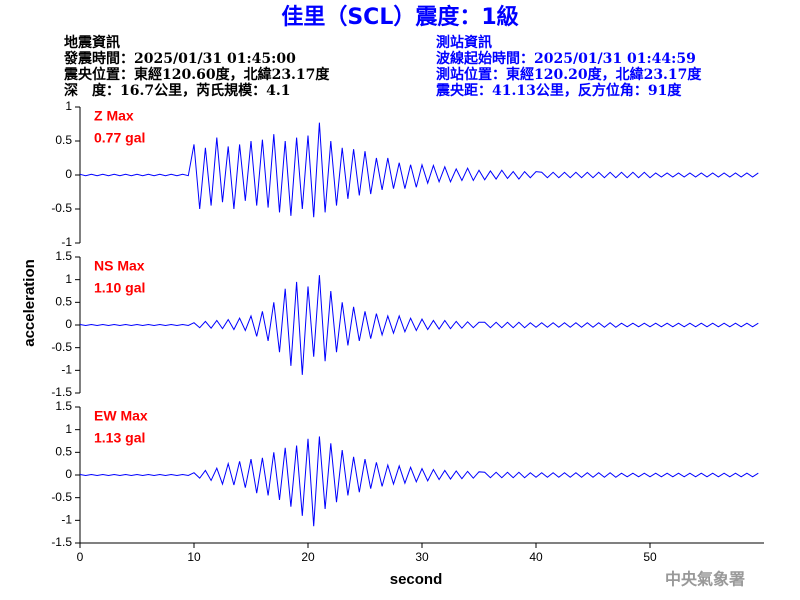 This screenshot has height=600, width=800. What do you see at coordinates (119, 288) in the screenshot?
I see `max-annotation: 1.10 gal` at bounding box center [119, 288].